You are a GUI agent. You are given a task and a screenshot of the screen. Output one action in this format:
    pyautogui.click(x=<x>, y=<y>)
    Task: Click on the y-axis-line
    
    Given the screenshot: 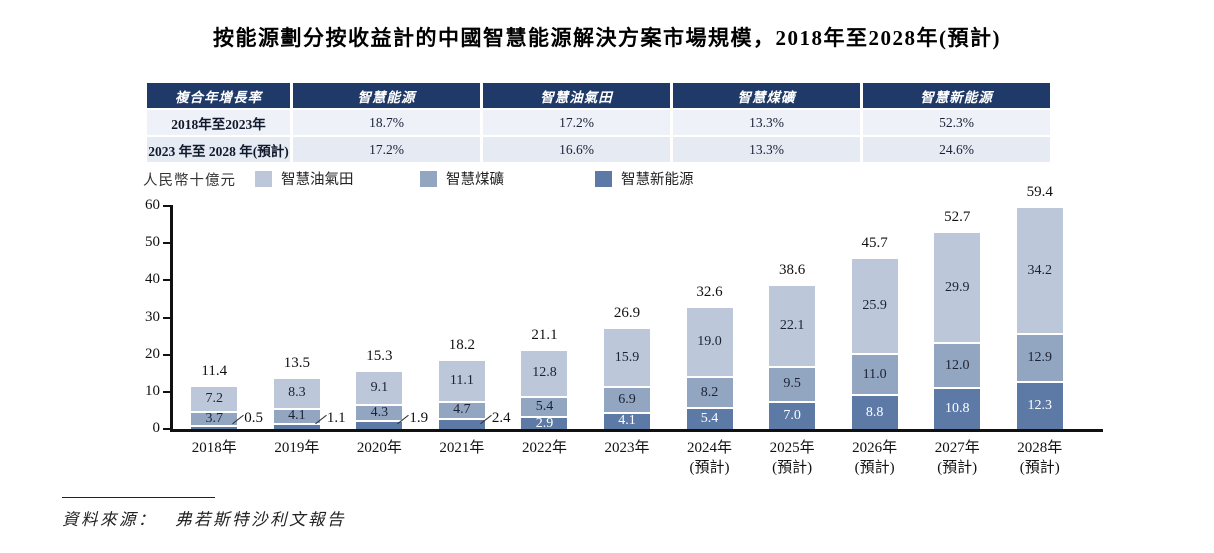 What is the action you would take?
    pyautogui.click(x=171, y=318)
    